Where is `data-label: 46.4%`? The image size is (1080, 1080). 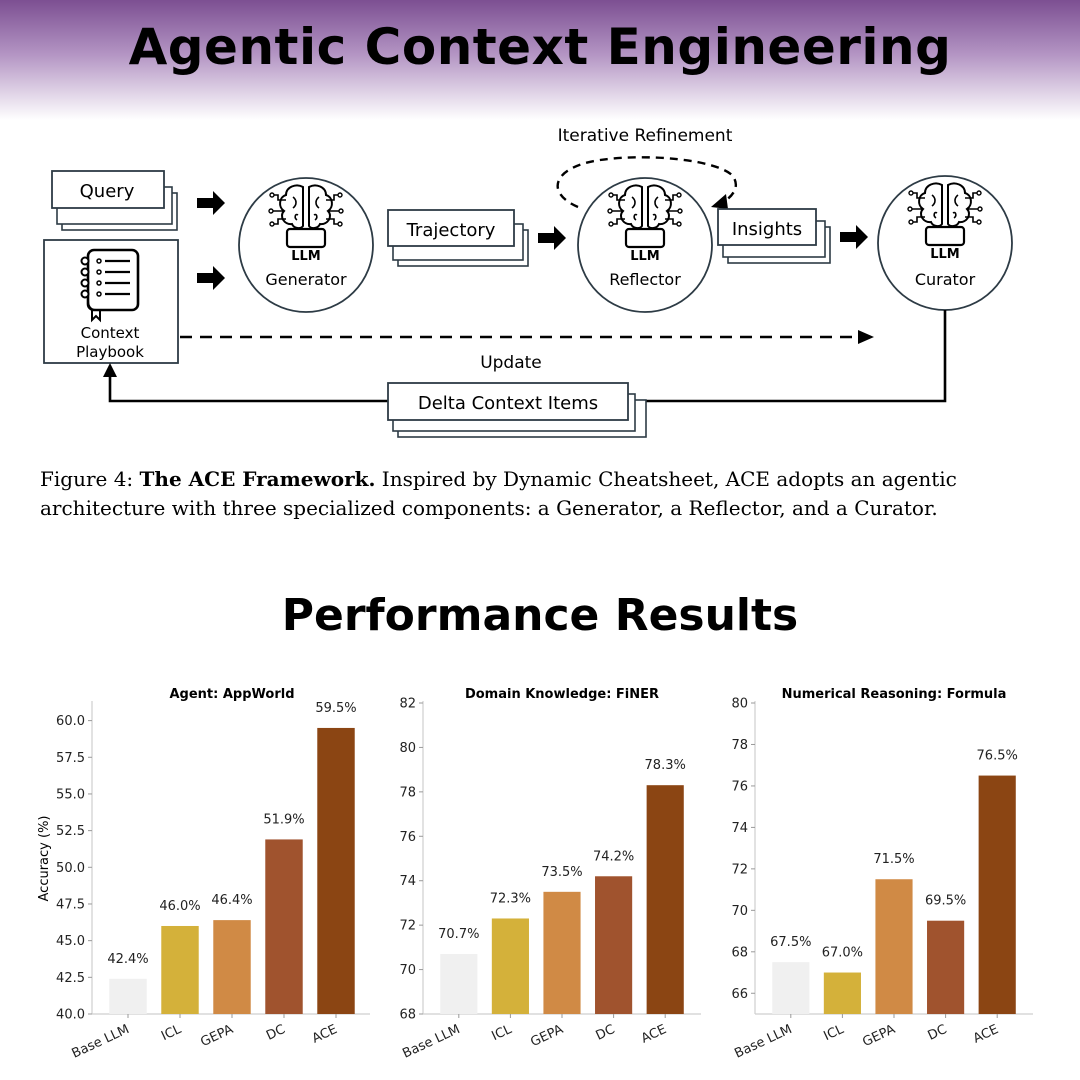
data-label: 46.4% is located at coordinates (231, 900).